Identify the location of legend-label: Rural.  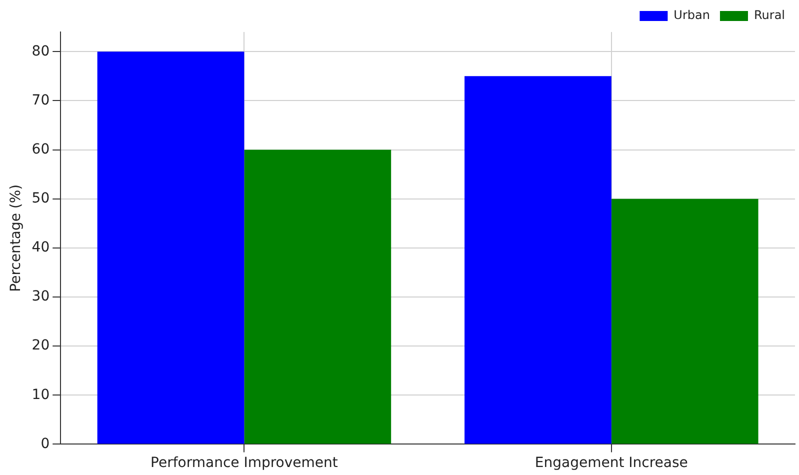
(770, 15).